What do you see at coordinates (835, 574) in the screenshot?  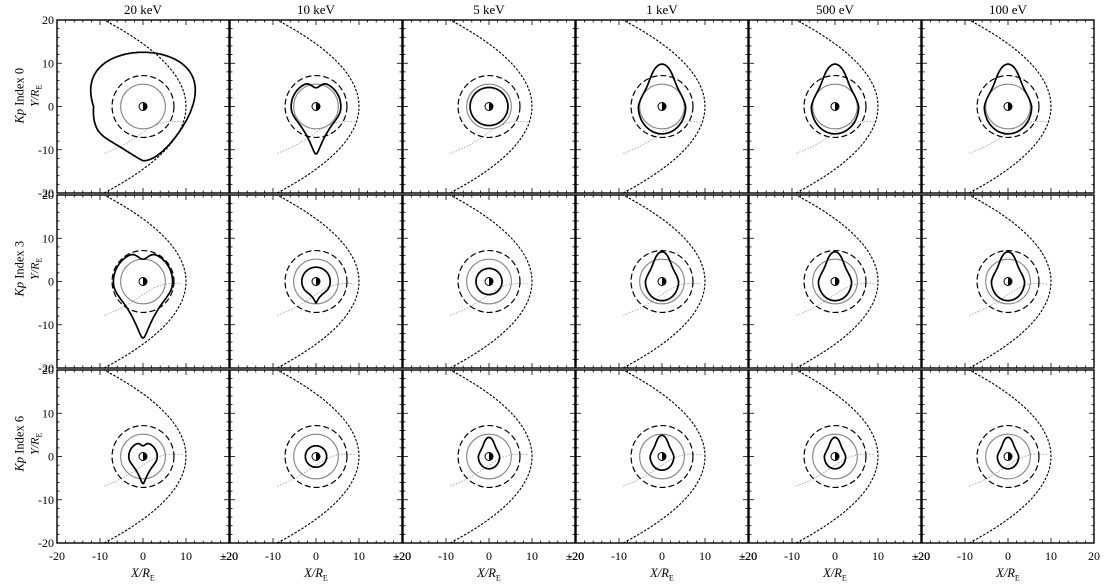 I see `x-axis-label-col5: X/RE` at bounding box center [835, 574].